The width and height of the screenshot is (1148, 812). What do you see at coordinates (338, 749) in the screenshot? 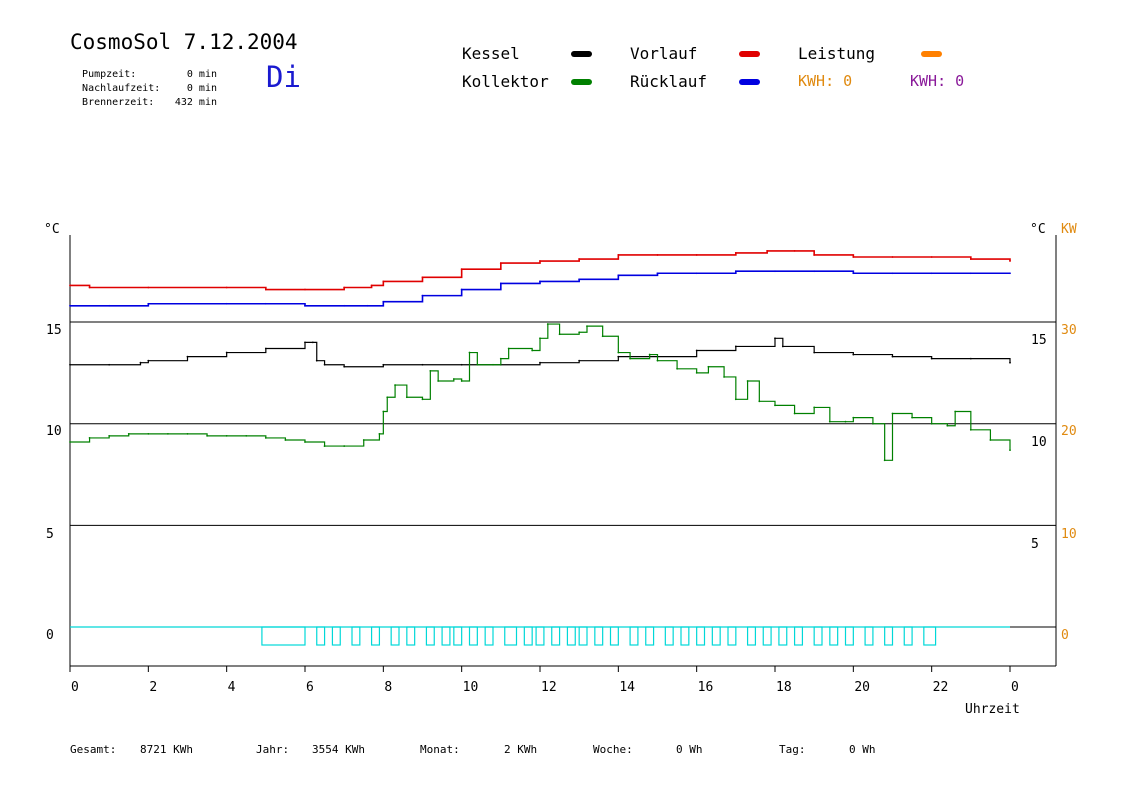
I see `footer-jahr-value: 3554 KWh` at bounding box center [338, 749].